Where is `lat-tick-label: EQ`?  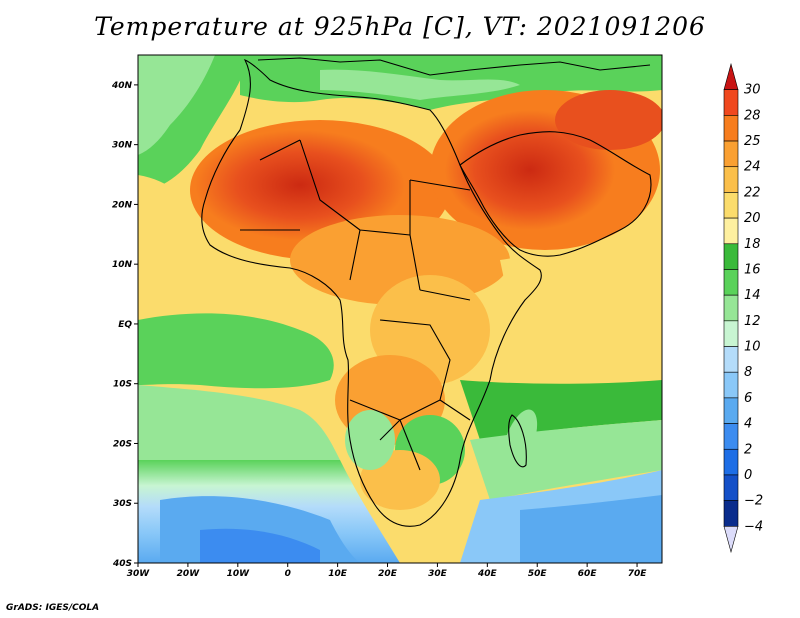 lat-tick-label: EQ is located at coordinates (125, 325).